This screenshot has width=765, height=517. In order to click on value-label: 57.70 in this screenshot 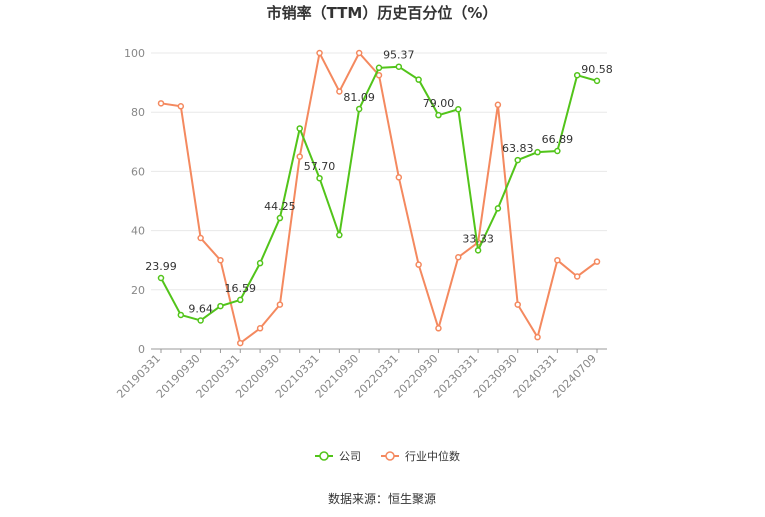, I will do `click(320, 166)`.